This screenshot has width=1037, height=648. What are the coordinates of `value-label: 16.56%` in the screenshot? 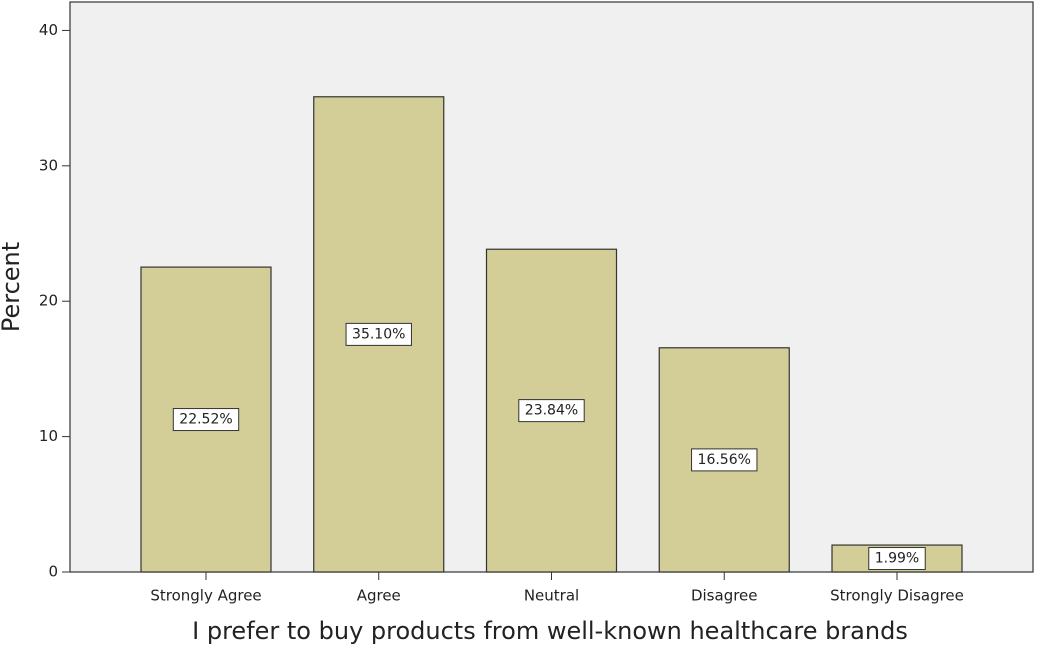 It's located at (724, 460).